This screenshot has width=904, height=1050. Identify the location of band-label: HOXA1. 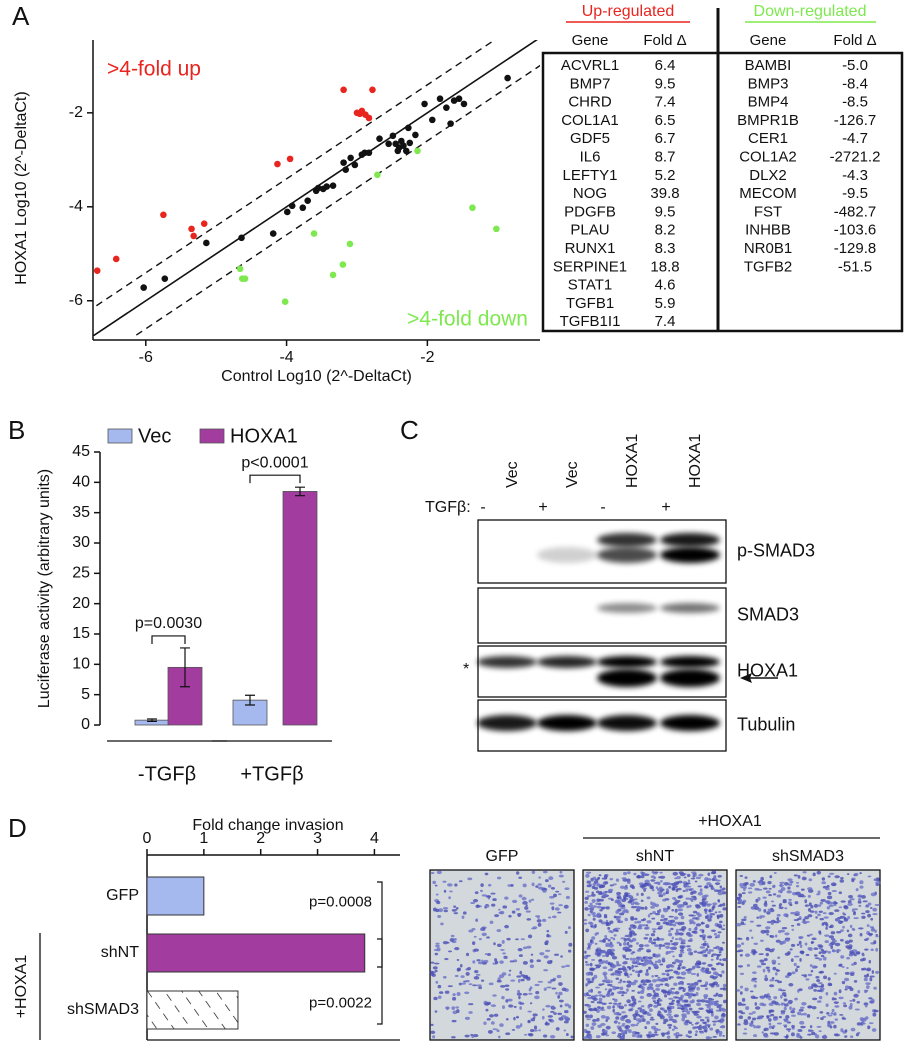
(767, 670).